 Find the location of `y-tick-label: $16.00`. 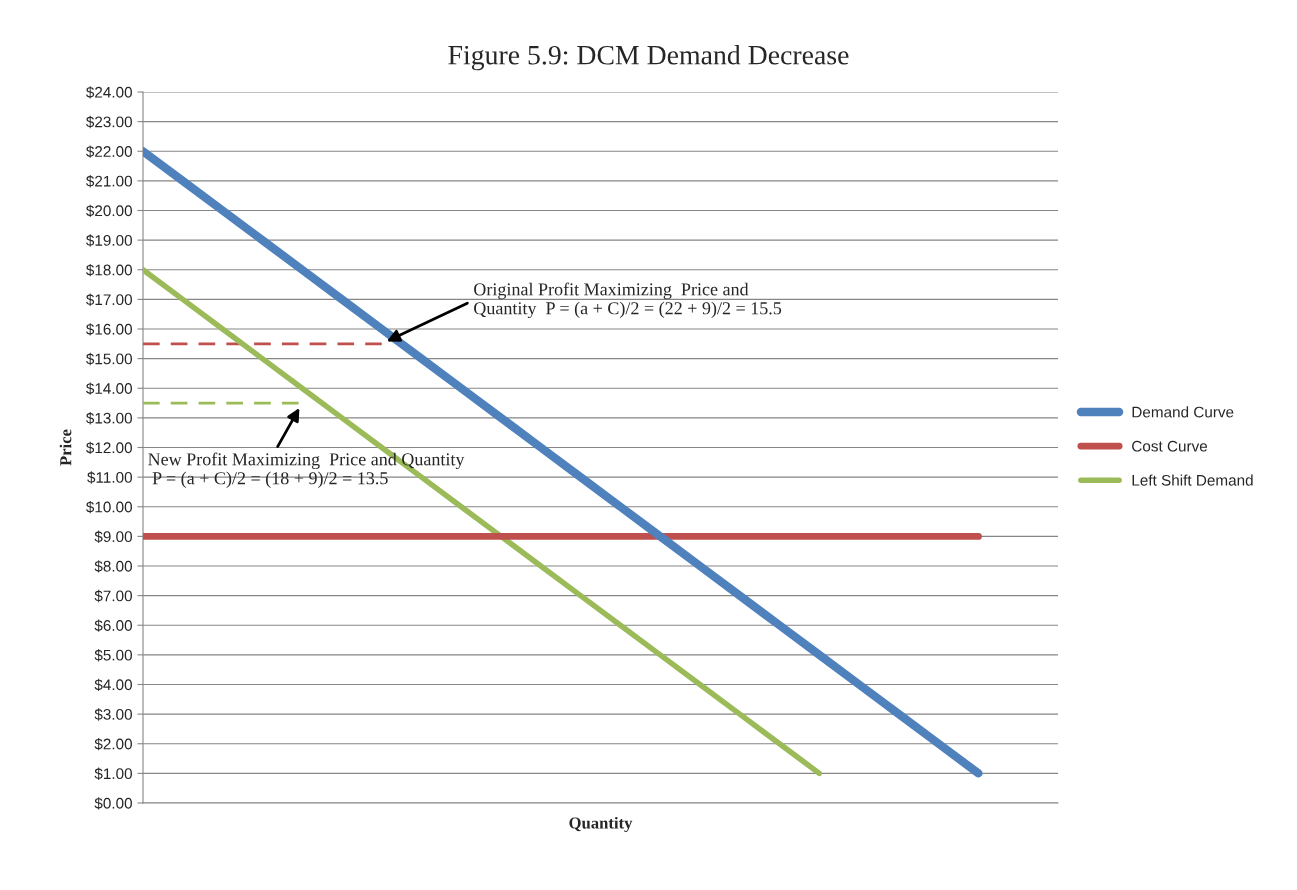

y-tick-label: $16.00 is located at coordinates (109, 329).